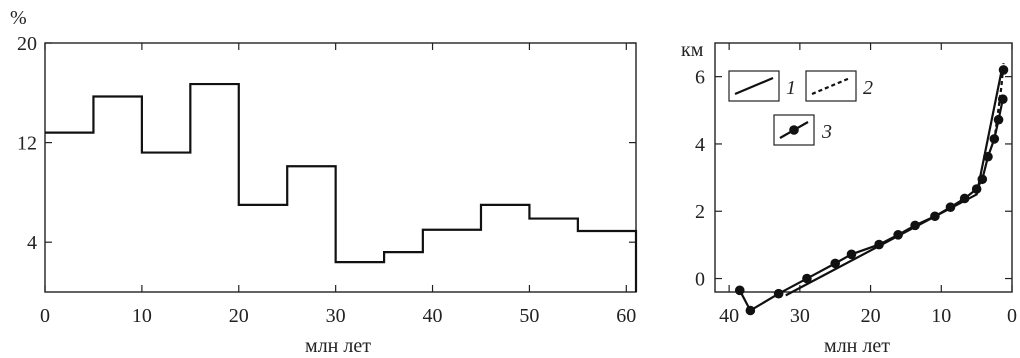 The image size is (1020, 358). What do you see at coordinates (18, 18) in the screenshot?
I see `left-y-axis-title: %` at bounding box center [18, 18].